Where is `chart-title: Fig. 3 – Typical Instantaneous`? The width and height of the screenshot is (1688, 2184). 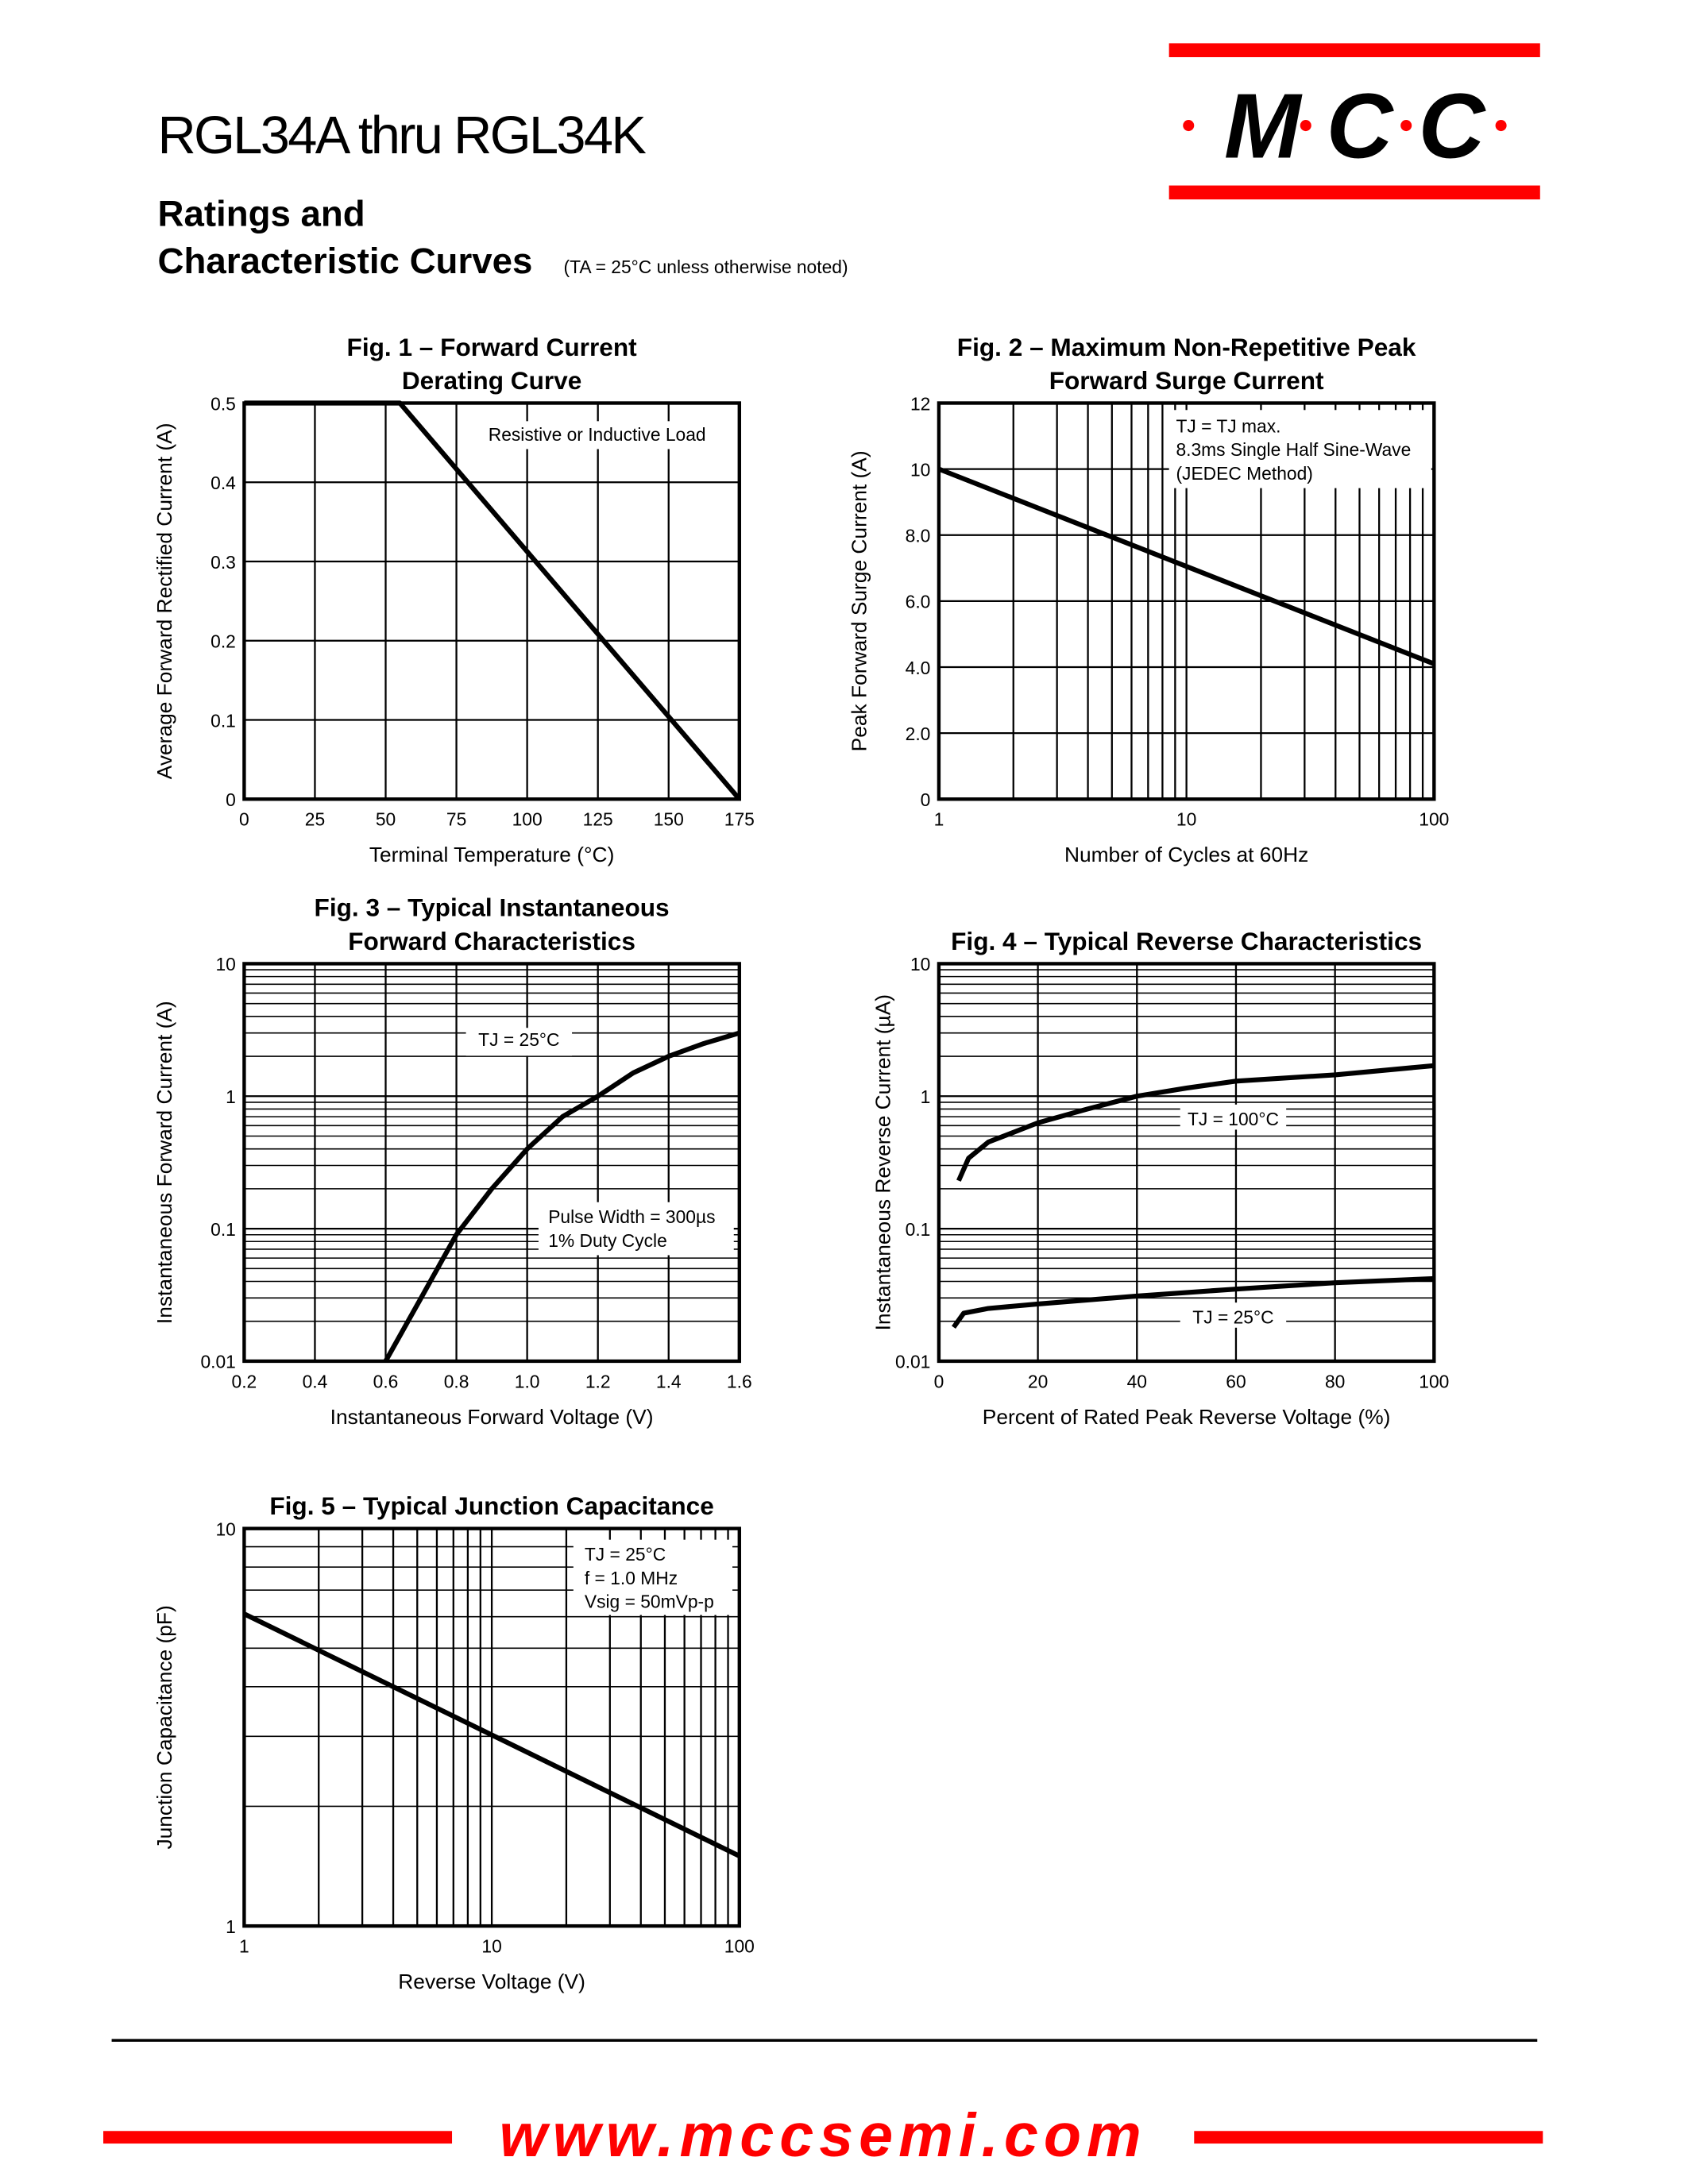 chart-title: Fig. 3 – Typical Instantaneous is located at coordinates (493, 908).